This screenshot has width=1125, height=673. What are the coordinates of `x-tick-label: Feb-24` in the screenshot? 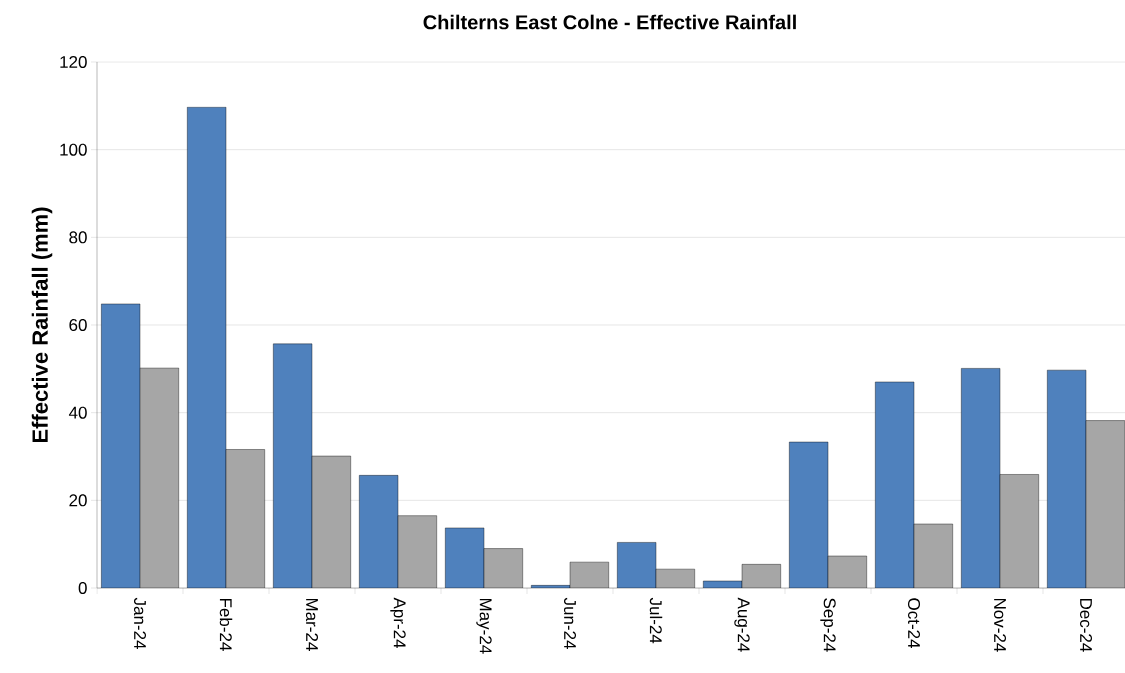 It's located at (226, 624).